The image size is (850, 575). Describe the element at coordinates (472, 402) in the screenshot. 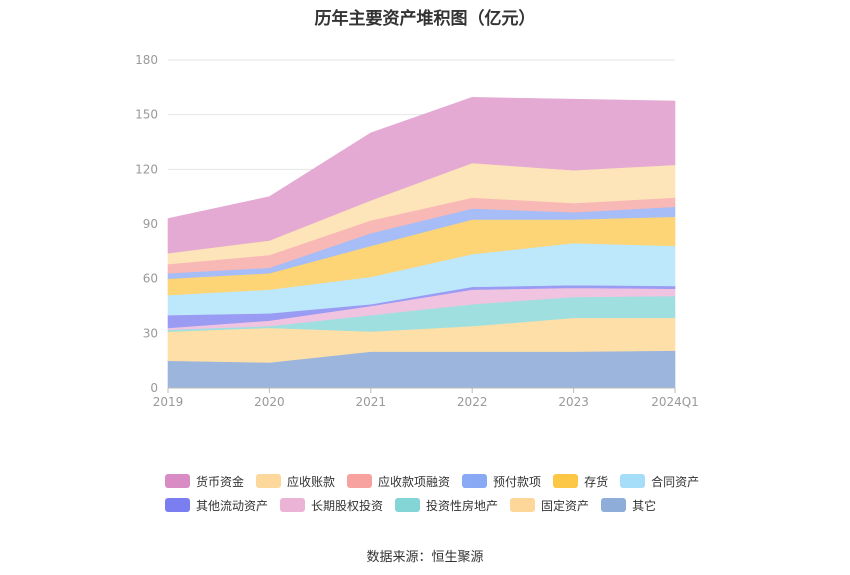

I see `x-tick-label: 2022` at that location.